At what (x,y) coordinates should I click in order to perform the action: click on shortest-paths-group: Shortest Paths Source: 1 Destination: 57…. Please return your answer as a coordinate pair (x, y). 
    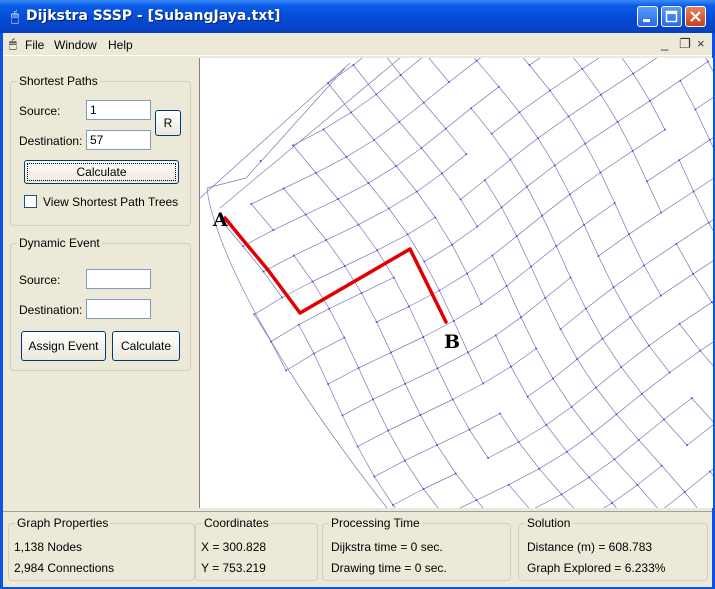
    Looking at the image, I should click on (100, 150).